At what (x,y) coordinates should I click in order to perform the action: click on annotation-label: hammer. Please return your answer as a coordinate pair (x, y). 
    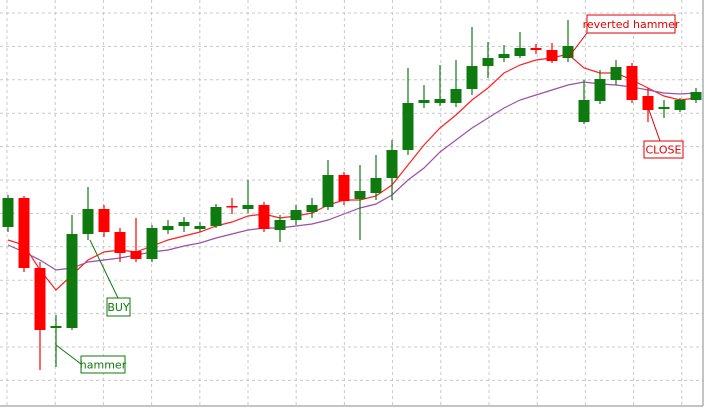
    Looking at the image, I should click on (103, 365).